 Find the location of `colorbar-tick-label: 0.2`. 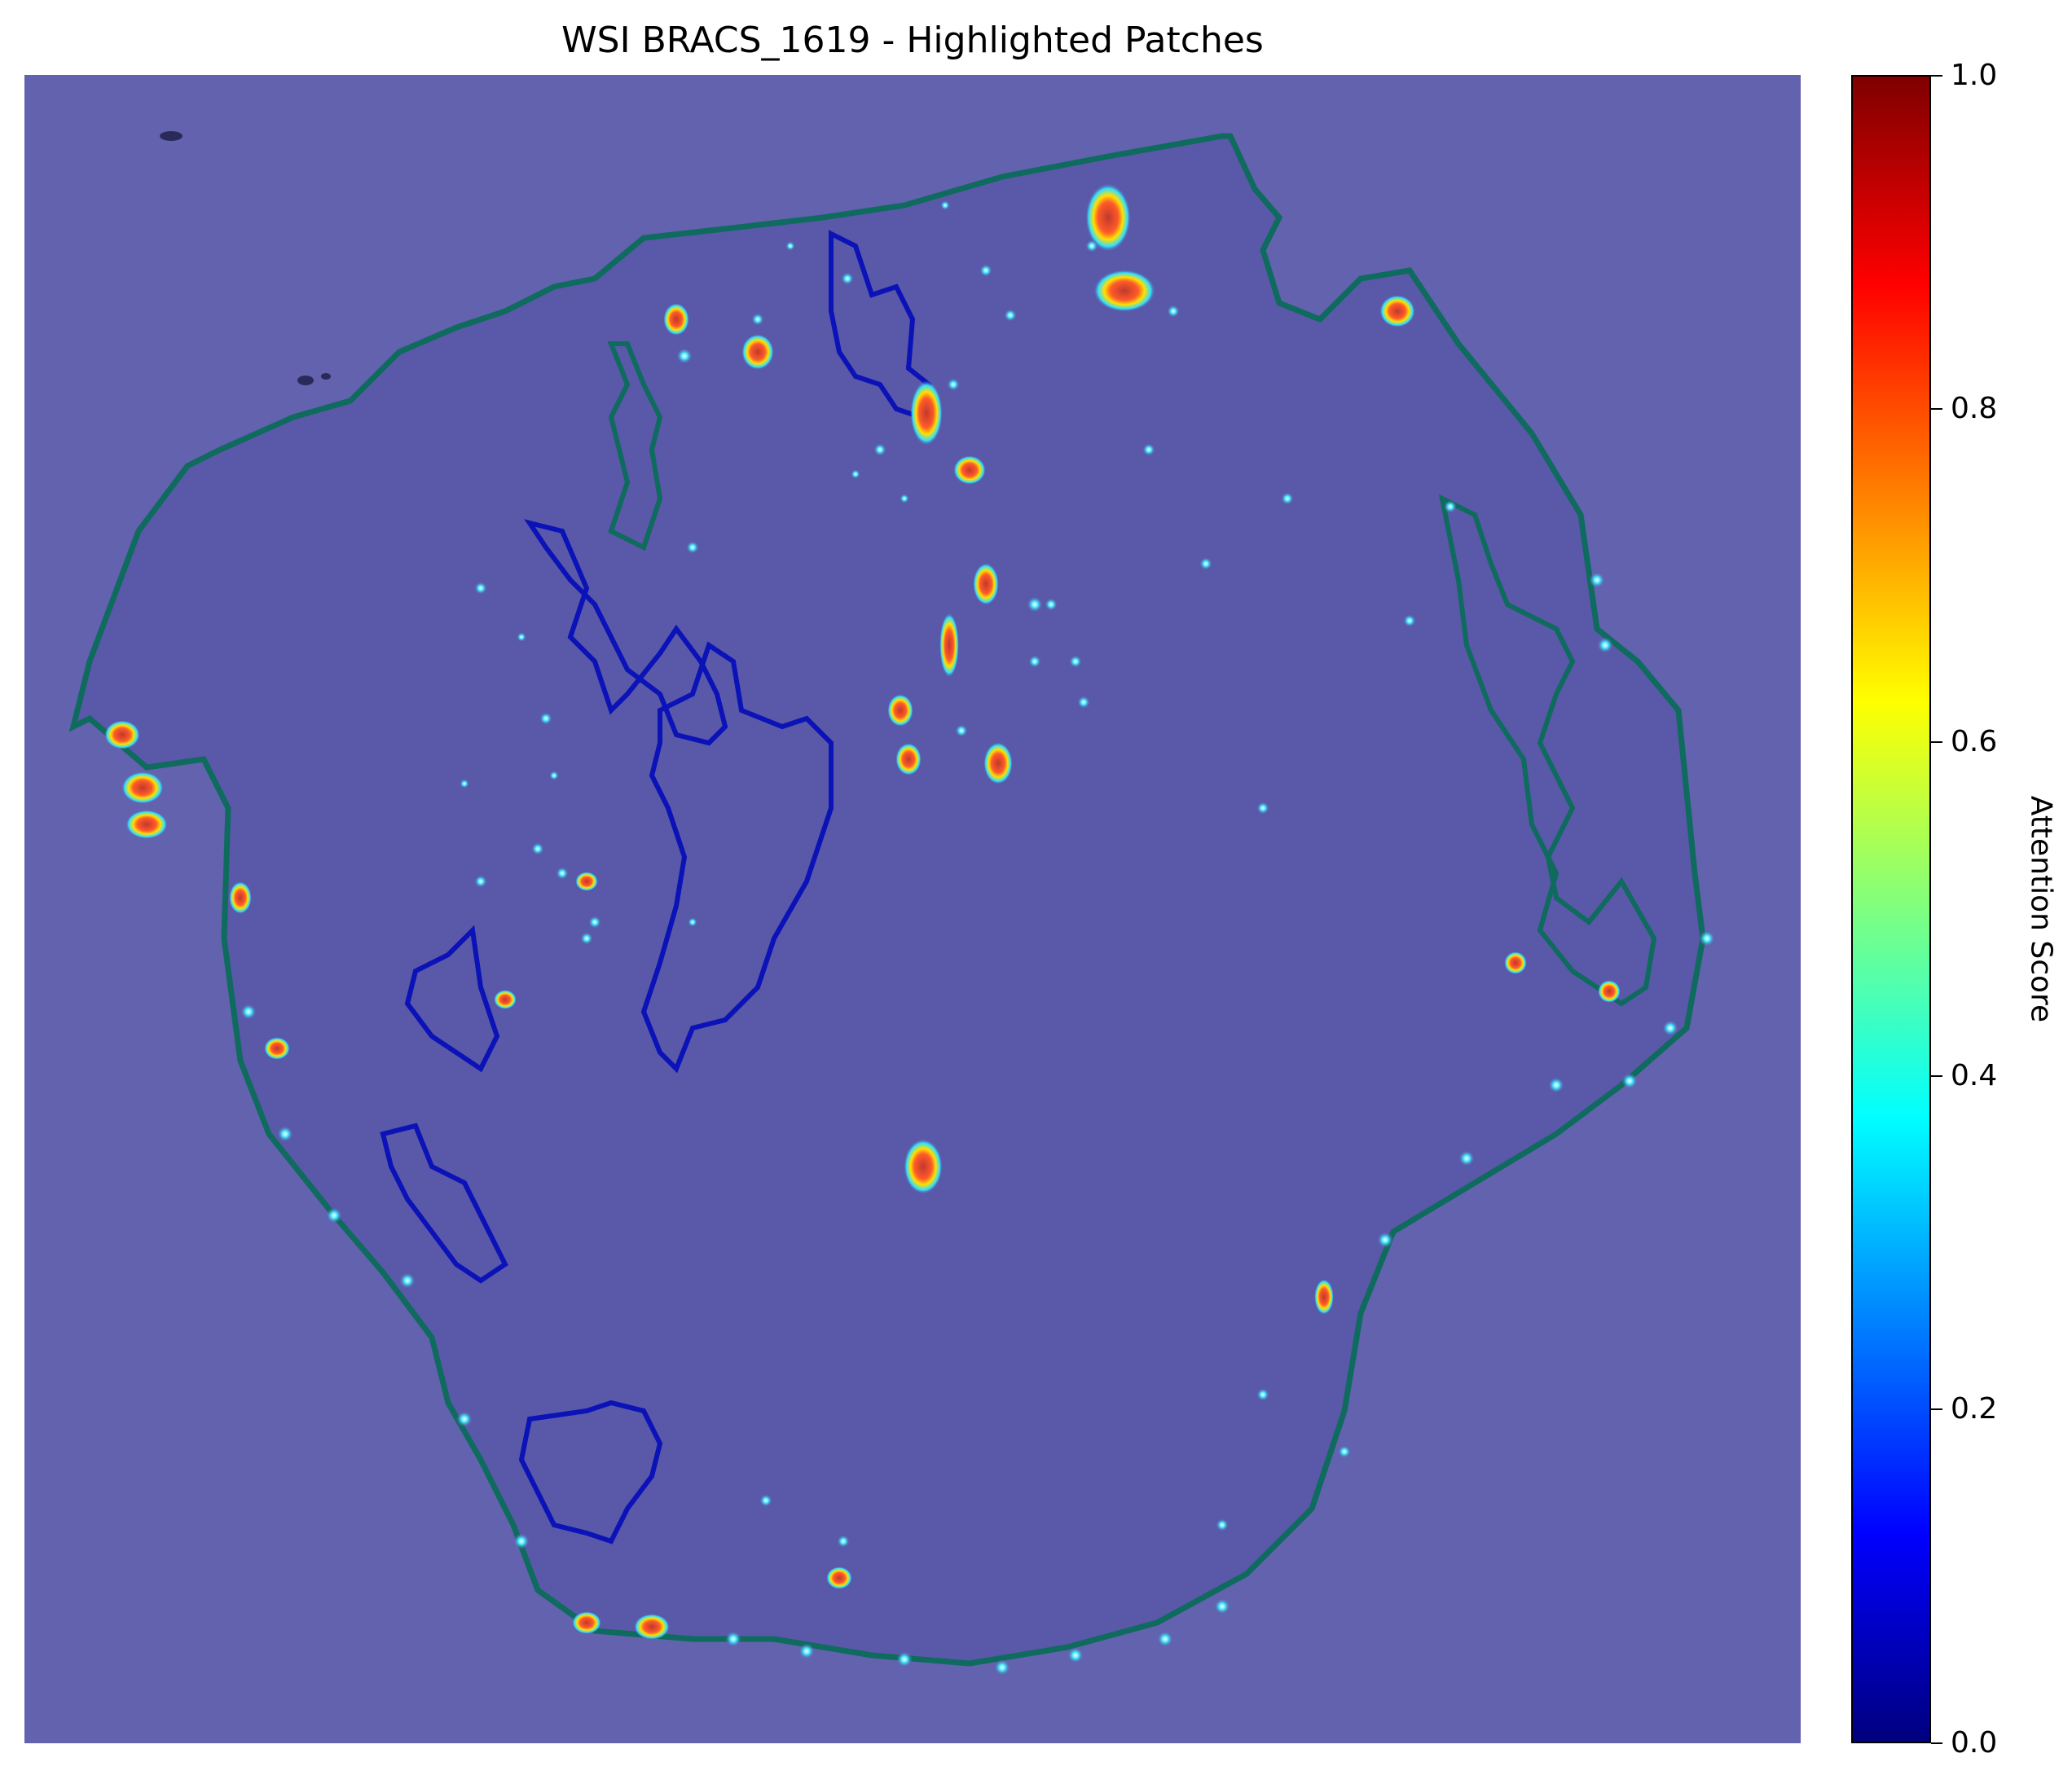

colorbar-tick-label: 0.2 is located at coordinates (1974, 1409).